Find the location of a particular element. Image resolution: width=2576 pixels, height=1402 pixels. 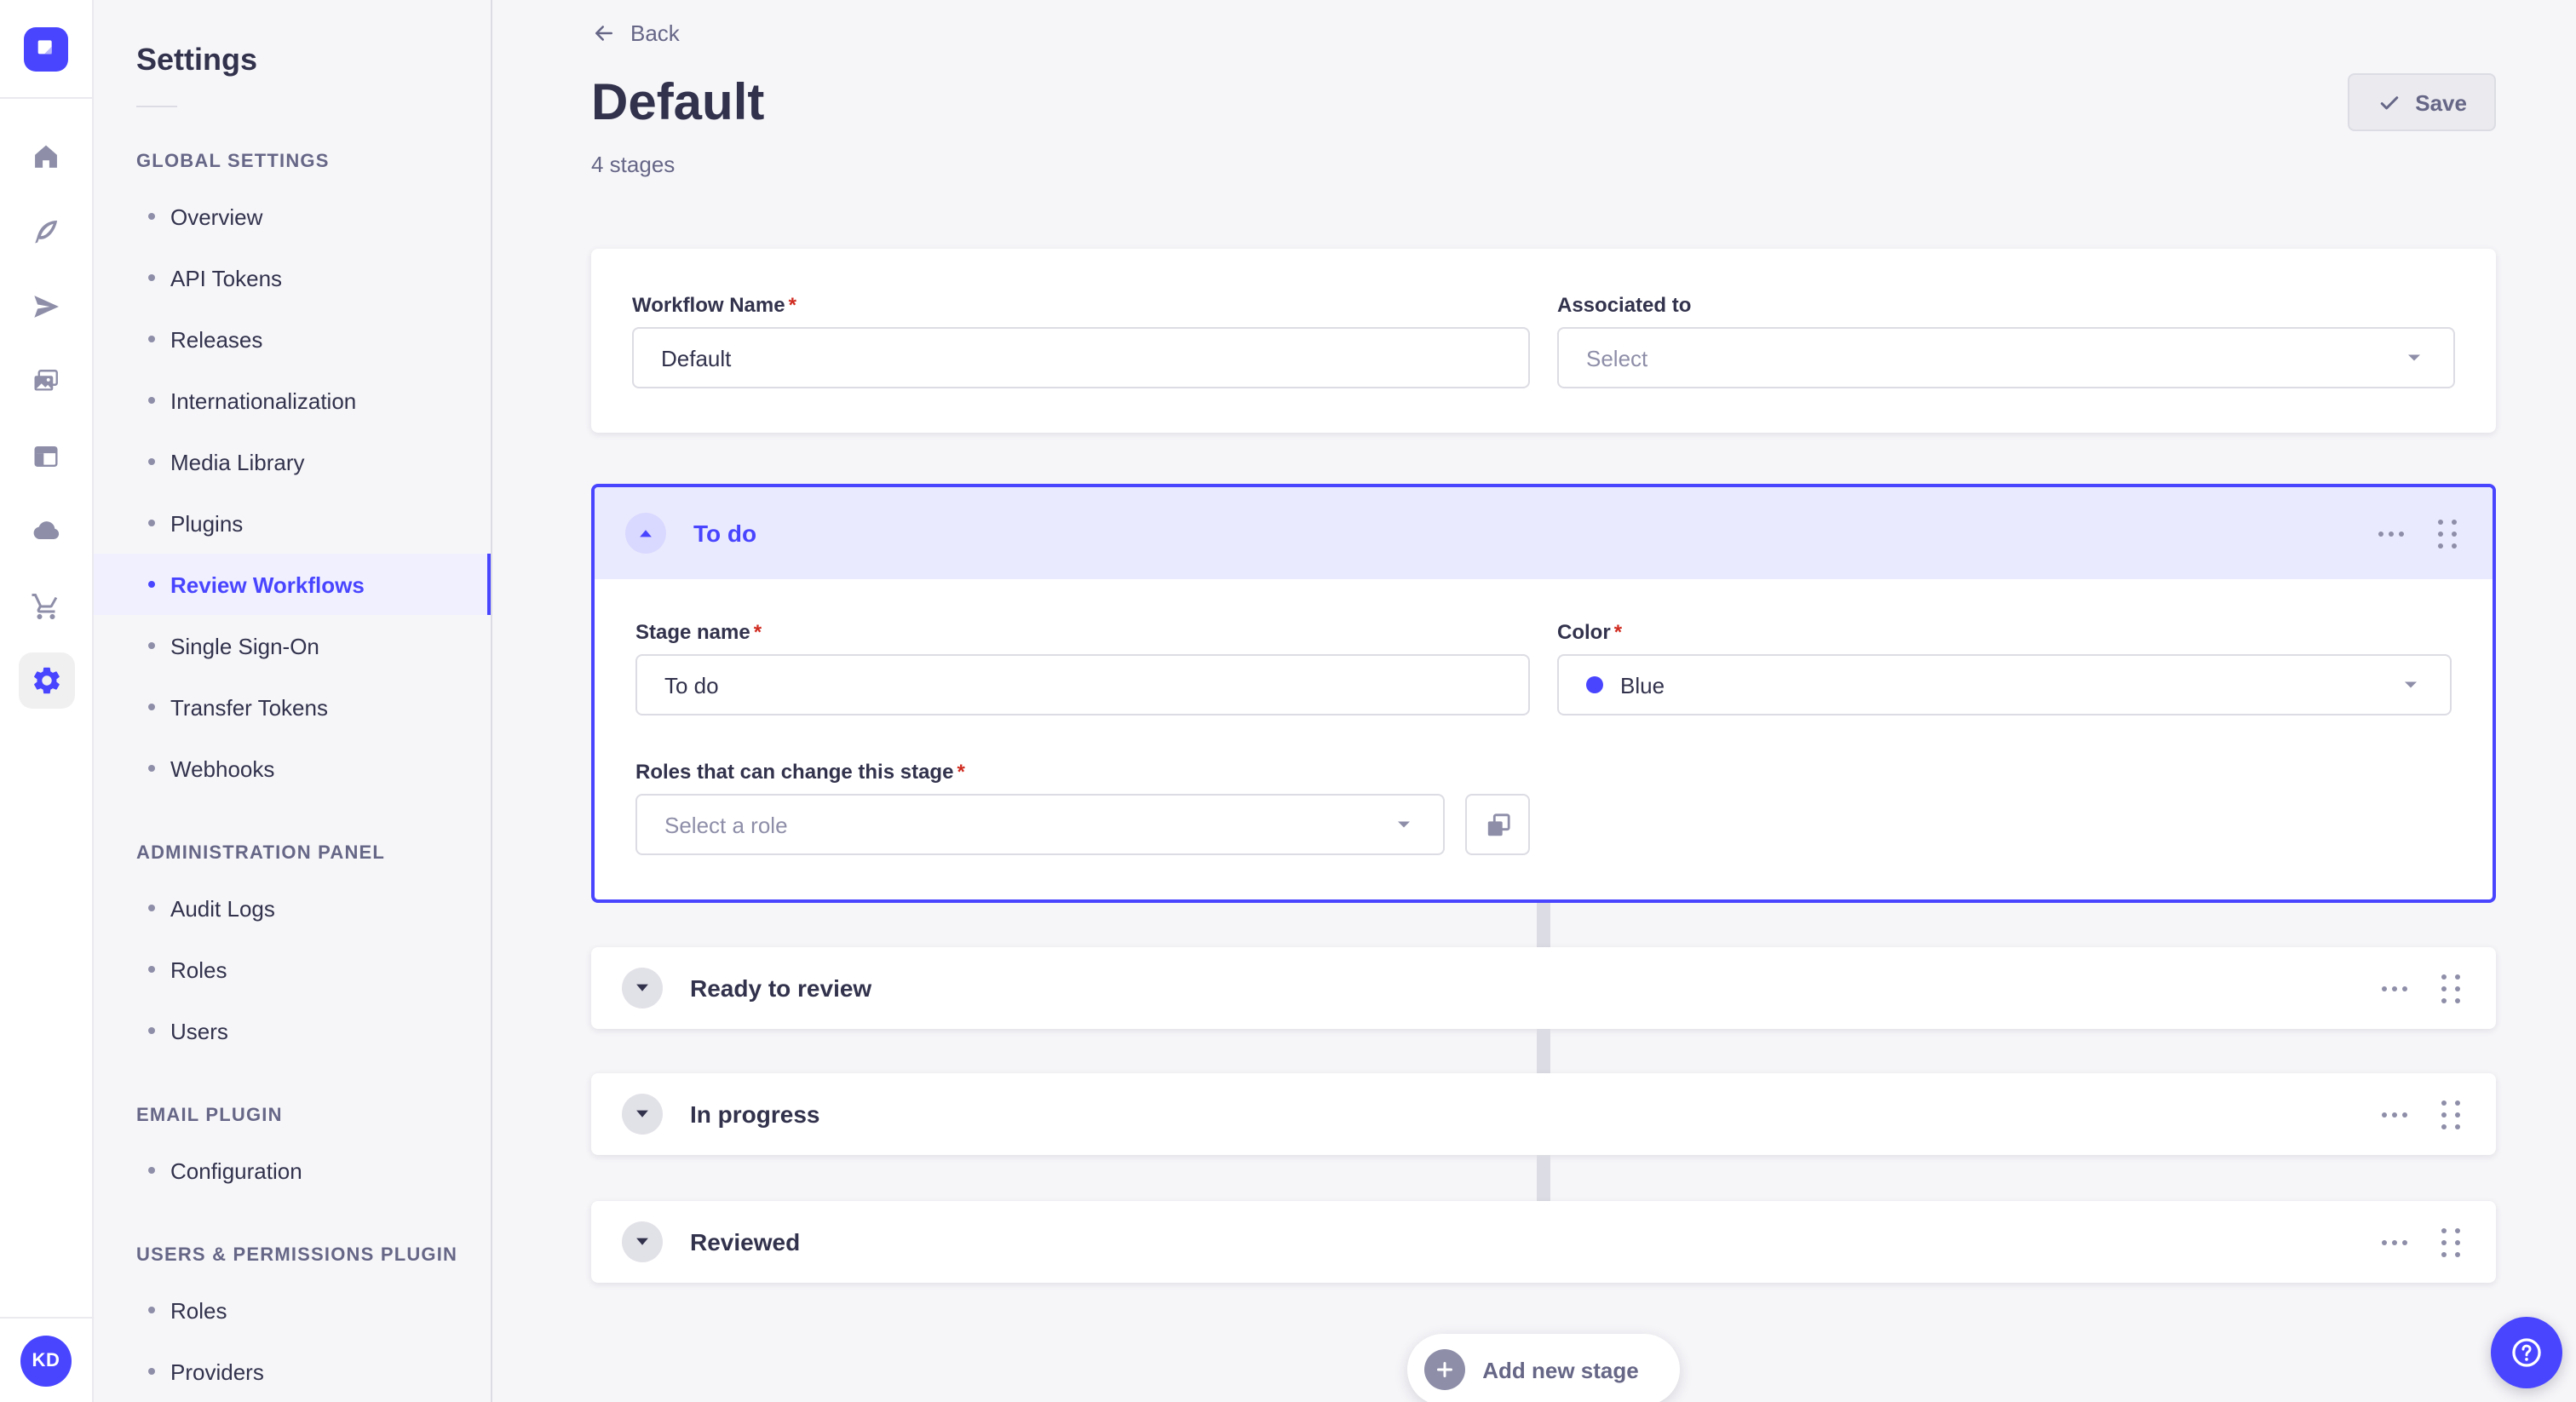

strapi-logo is located at coordinates (46, 48).